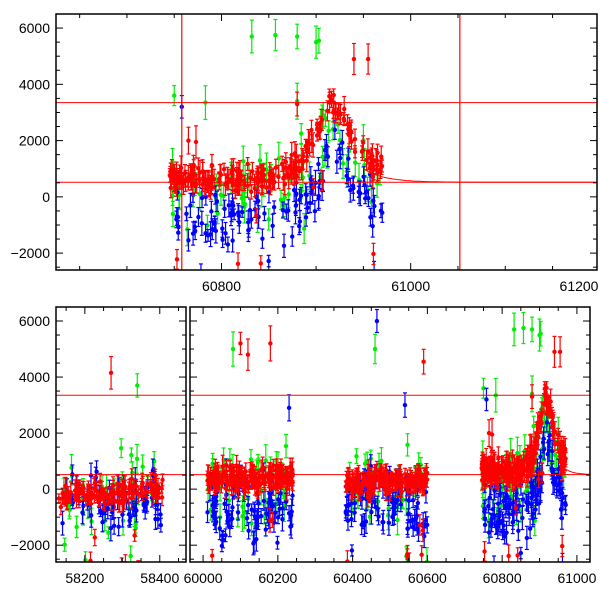 The width and height of the screenshot is (600, 600). What do you see at coordinates (480, 175) in the screenshot?
I see `model-curve` at bounding box center [480, 175].